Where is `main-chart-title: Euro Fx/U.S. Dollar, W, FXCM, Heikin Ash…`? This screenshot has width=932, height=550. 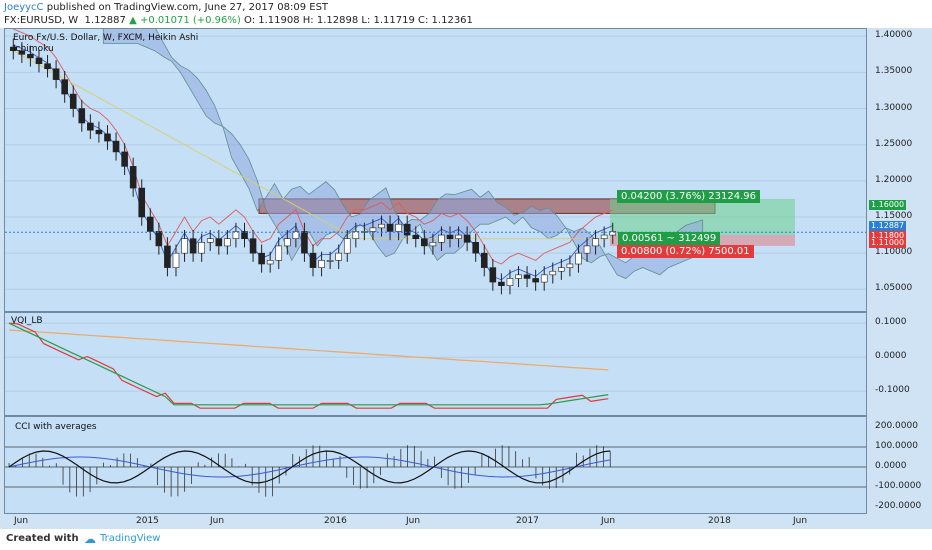 main-chart-title: Euro Fx/U.S. Dollar, W, FXCM, Heikin Ash… is located at coordinates (106, 38).